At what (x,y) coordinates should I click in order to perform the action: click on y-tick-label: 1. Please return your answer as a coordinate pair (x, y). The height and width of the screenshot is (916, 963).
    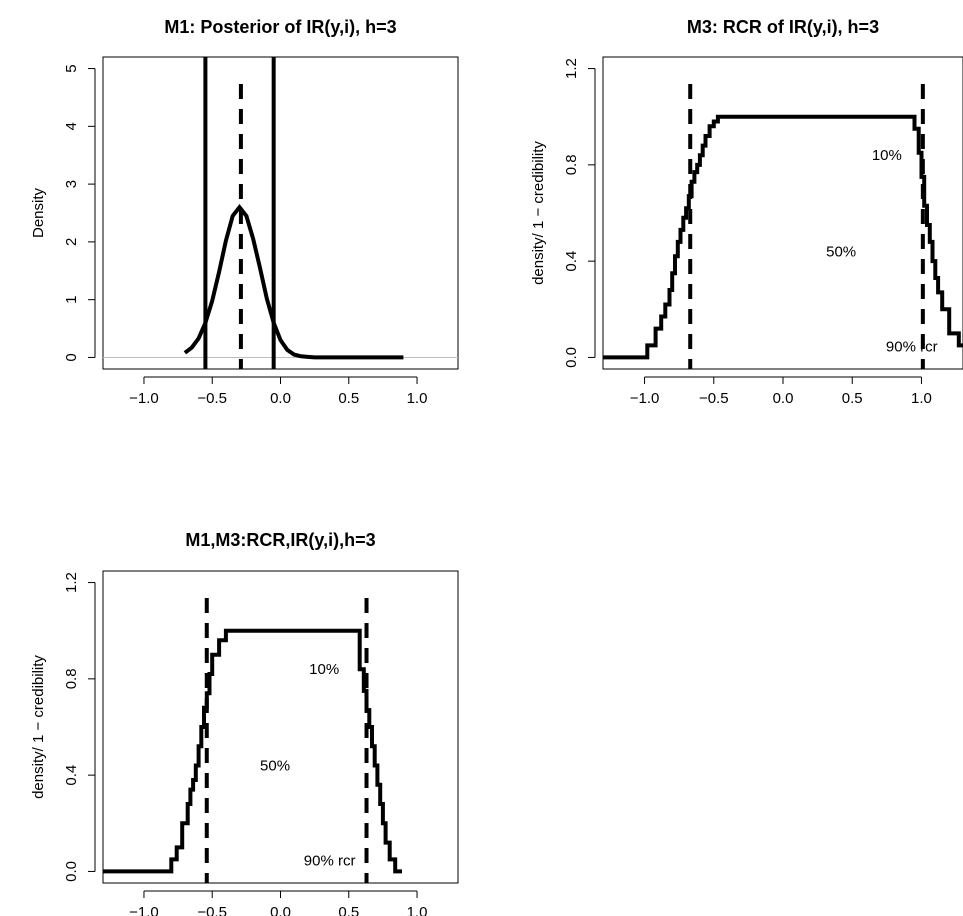
    Looking at the image, I should click on (71, 299).